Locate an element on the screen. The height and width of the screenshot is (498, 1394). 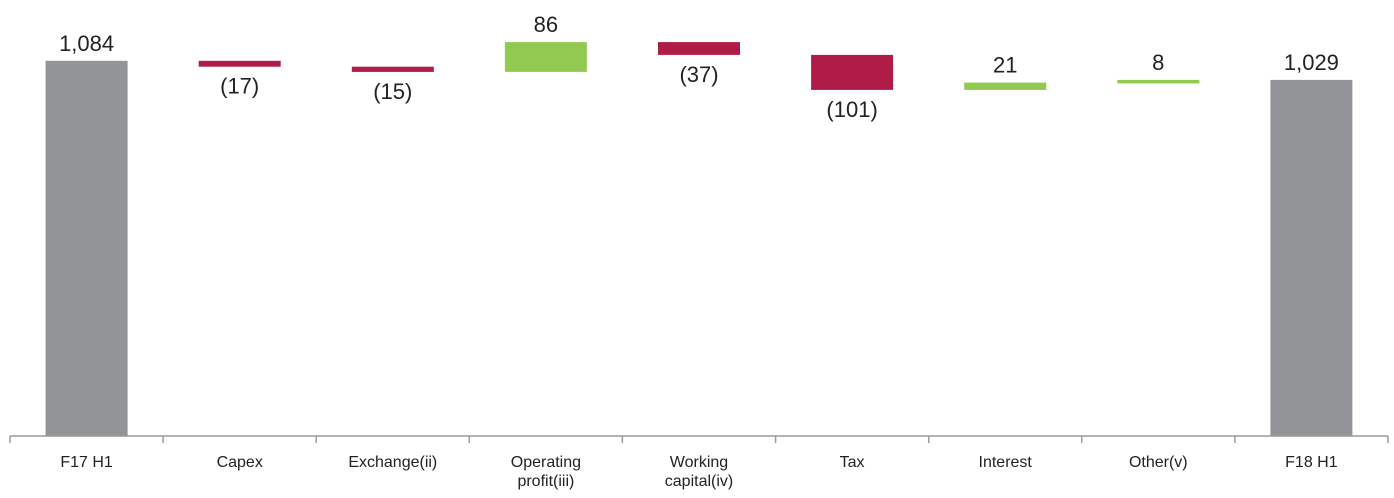
bar-f17-h1 is located at coordinates (86, 248).